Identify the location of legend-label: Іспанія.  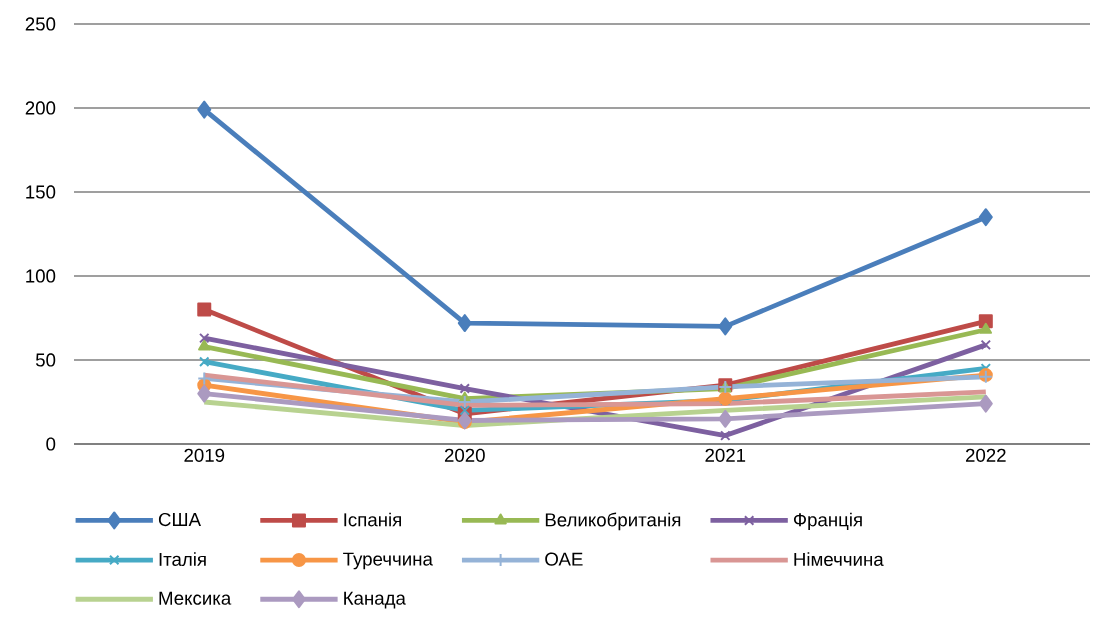
(372, 519).